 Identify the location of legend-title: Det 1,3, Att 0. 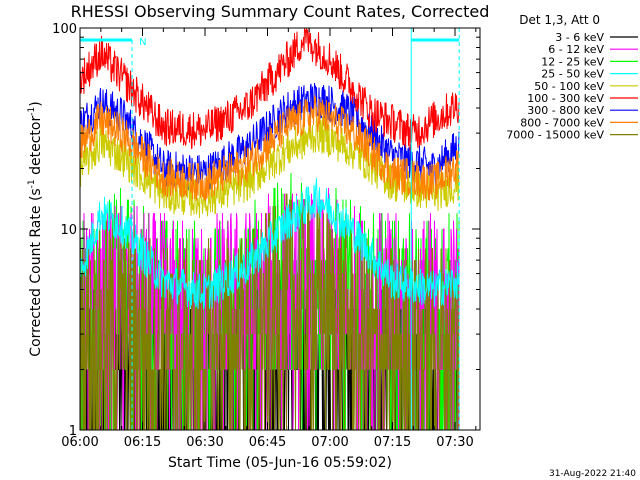
(559, 20).